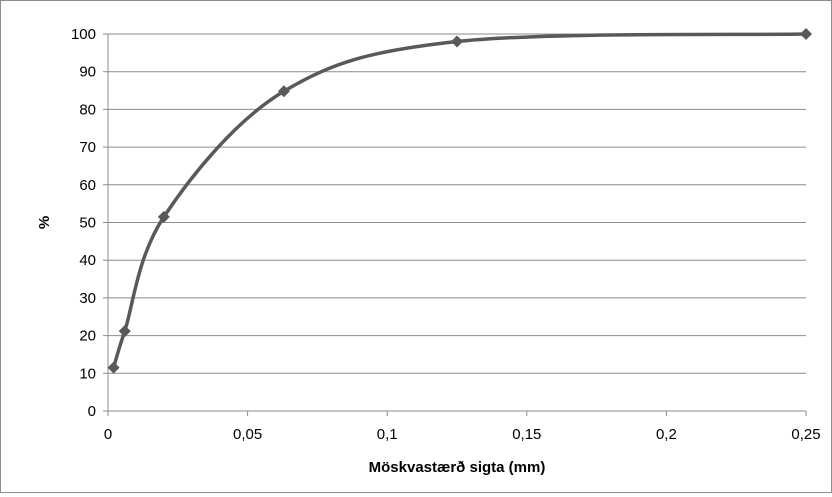 Image resolution: width=832 pixels, height=497 pixels. Describe the element at coordinates (87, 336) in the screenshot. I see `y-tick-label-20: 20` at that location.